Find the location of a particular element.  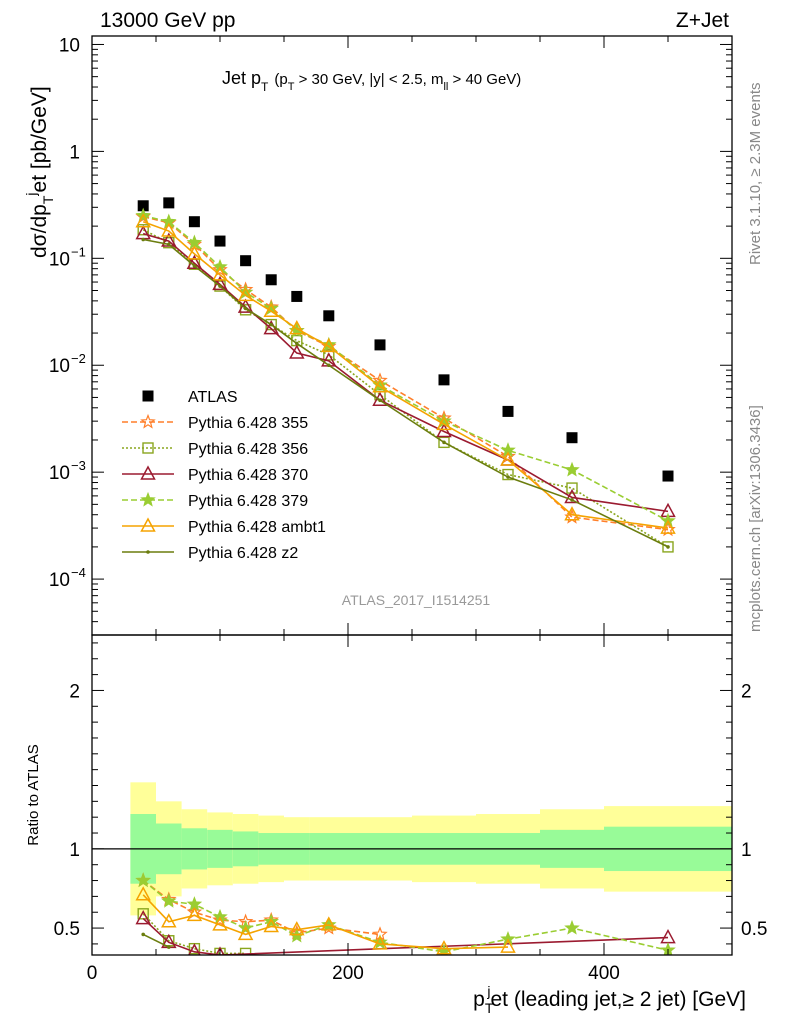

ratio-y-tick-label-right: 2 is located at coordinates (746, 691).